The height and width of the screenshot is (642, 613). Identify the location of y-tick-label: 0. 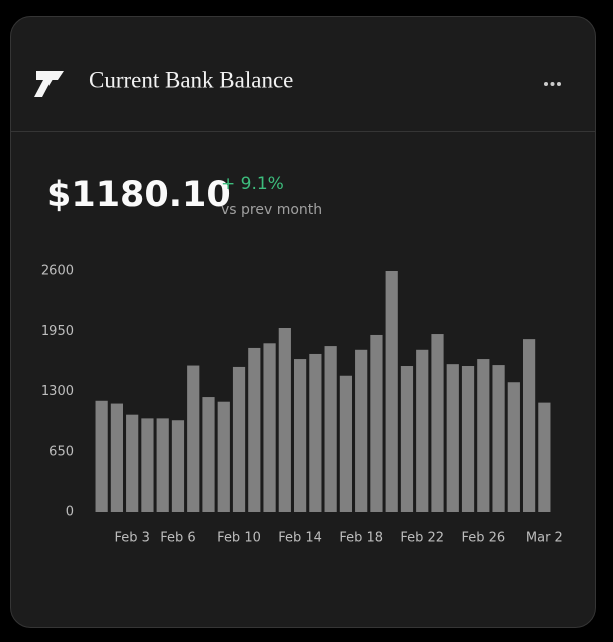
(70, 512).